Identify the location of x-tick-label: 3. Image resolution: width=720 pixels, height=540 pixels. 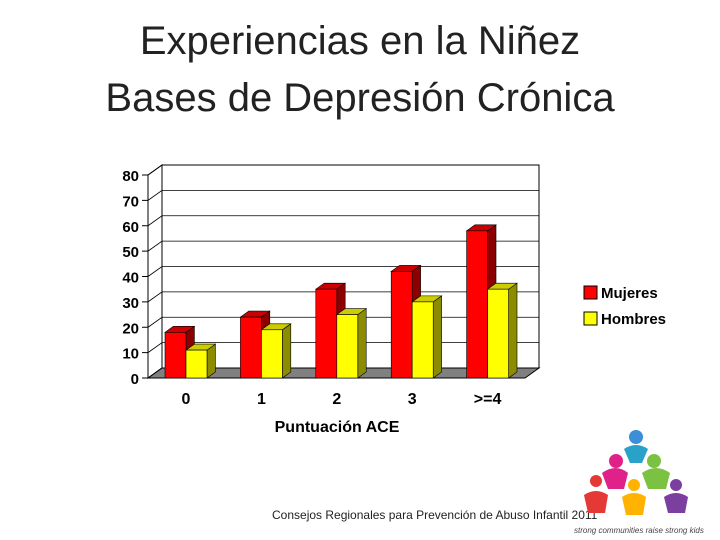
(412, 399).